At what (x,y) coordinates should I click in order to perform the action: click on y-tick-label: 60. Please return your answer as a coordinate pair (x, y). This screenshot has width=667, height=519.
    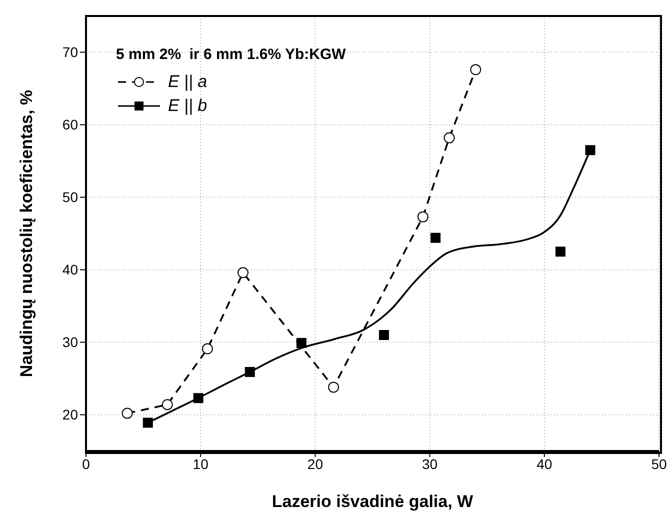
    Looking at the image, I should click on (70, 124).